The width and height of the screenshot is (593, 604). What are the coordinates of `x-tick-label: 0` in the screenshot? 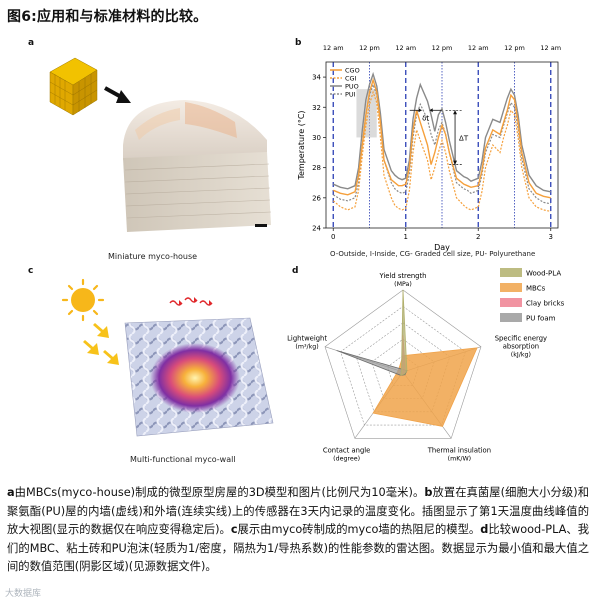 It's located at (333, 237).